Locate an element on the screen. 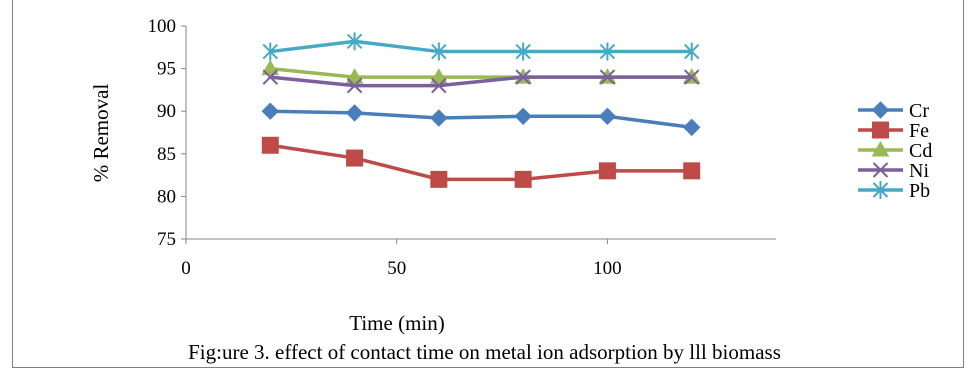 The width and height of the screenshot is (969, 370). y-tick-label: 100 is located at coordinates (162, 26).